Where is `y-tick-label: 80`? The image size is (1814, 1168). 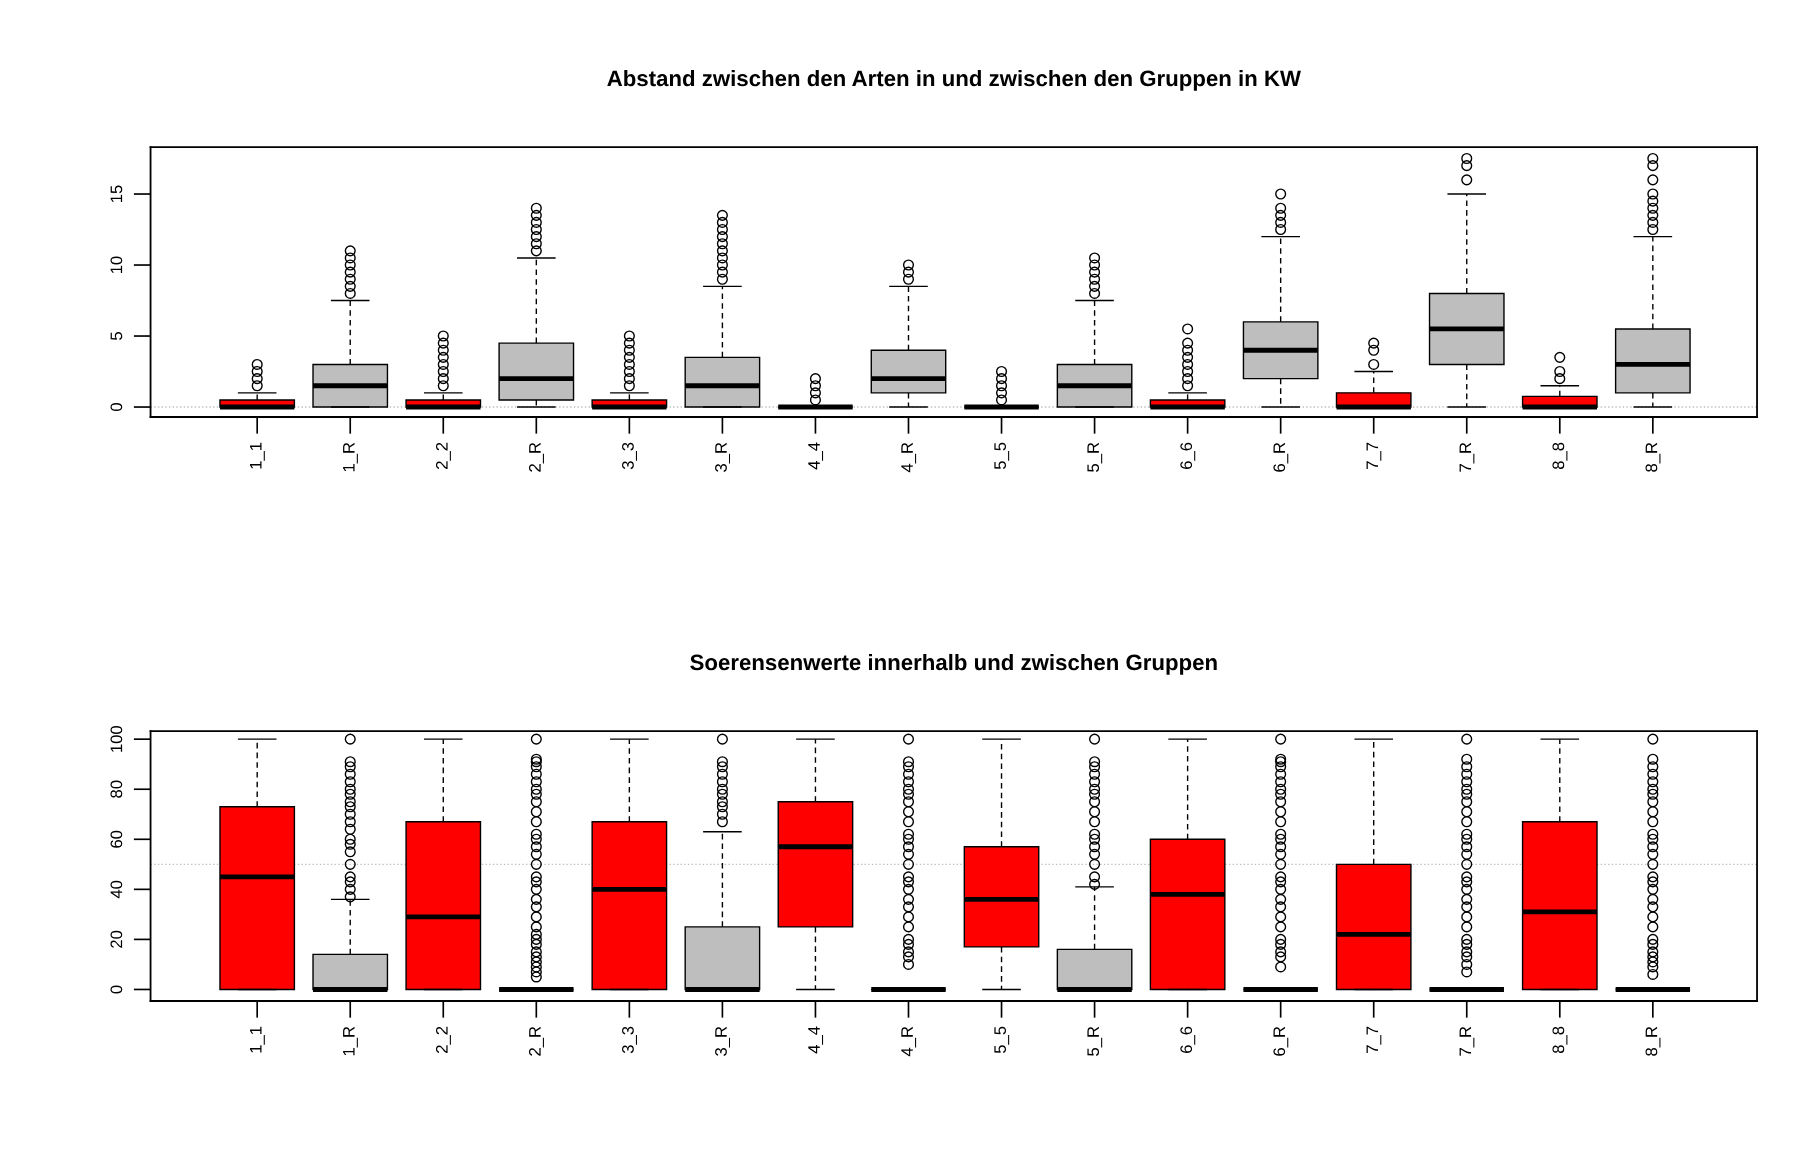
y-tick-label: 80 is located at coordinates (116, 789).